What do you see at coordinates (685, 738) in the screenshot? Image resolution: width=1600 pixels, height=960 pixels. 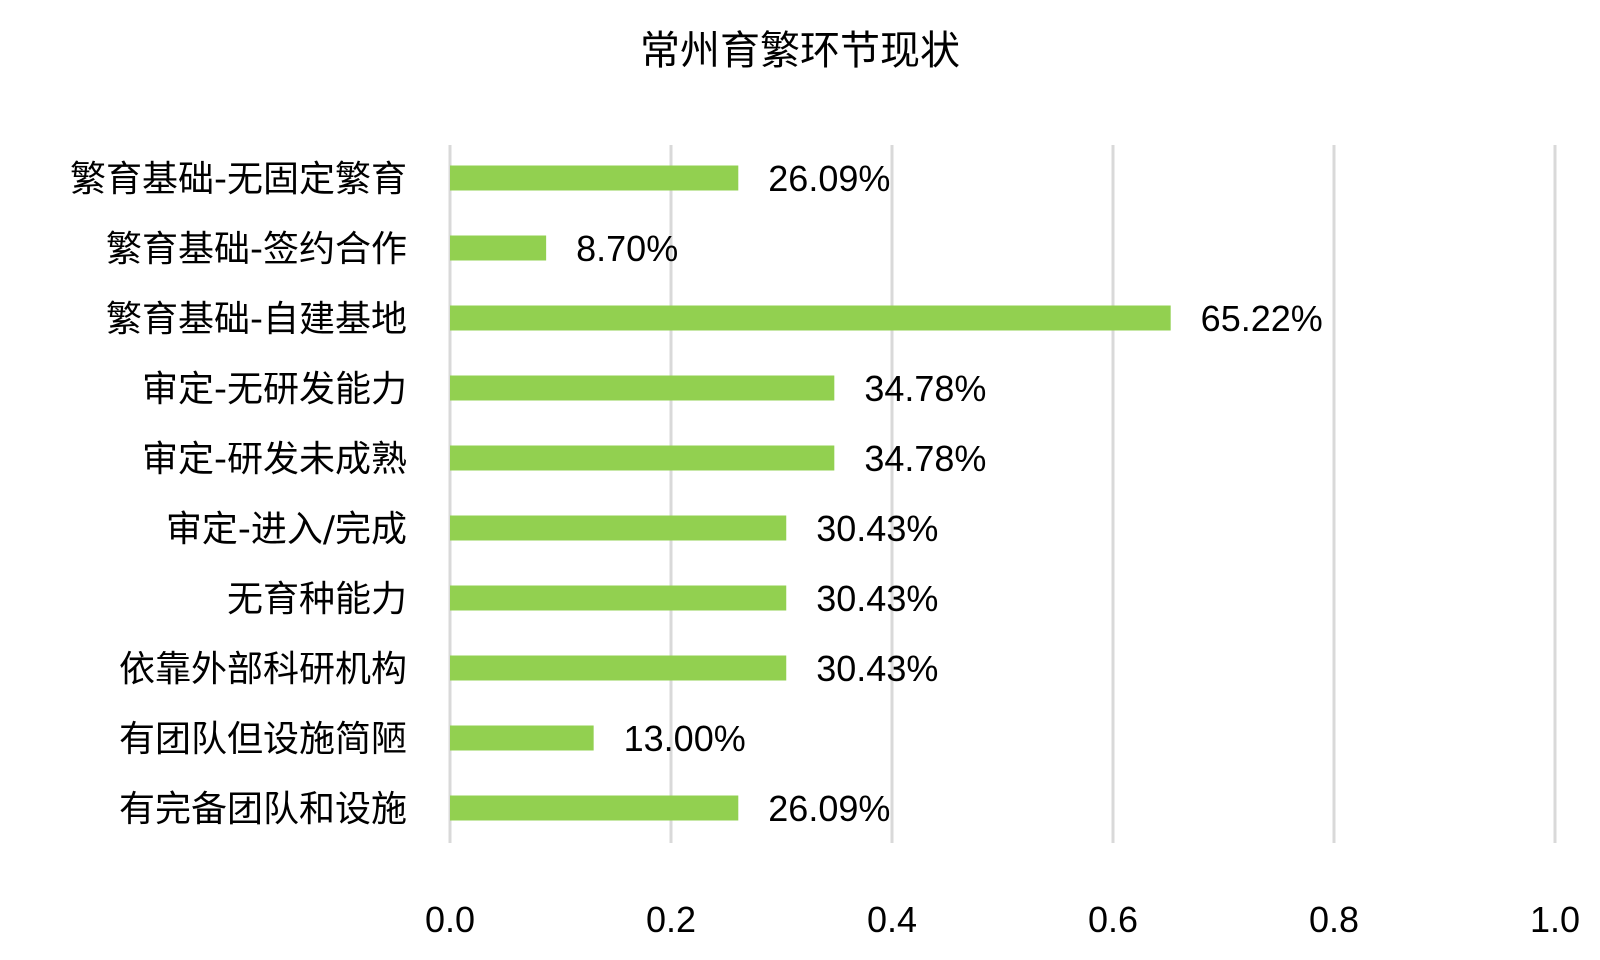 I see `data-label: 13.00%` at bounding box center [685, 738].